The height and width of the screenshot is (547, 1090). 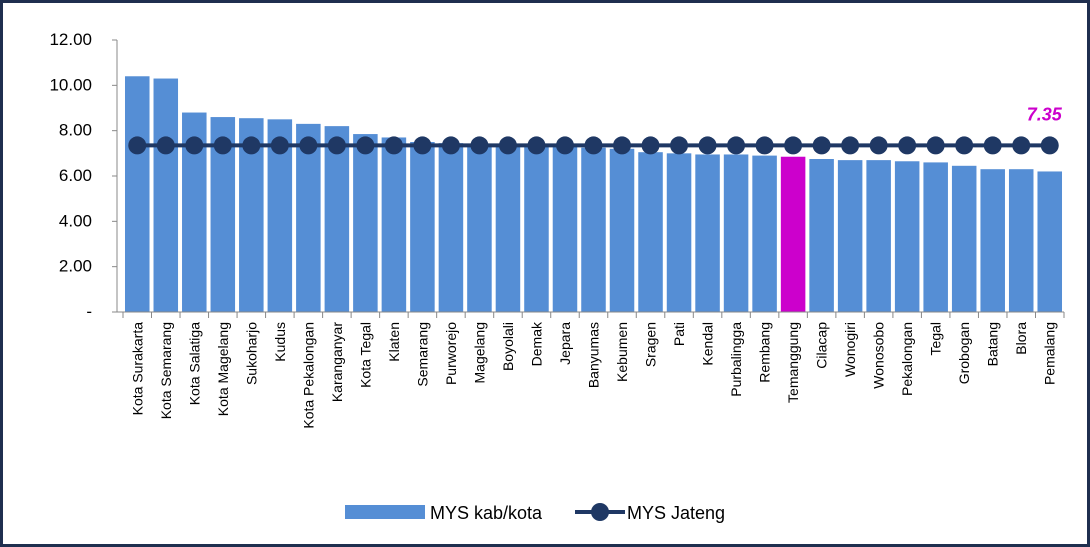 I want to click on x-tick-label: Kota Salatiga, so click(x=194, y=363).